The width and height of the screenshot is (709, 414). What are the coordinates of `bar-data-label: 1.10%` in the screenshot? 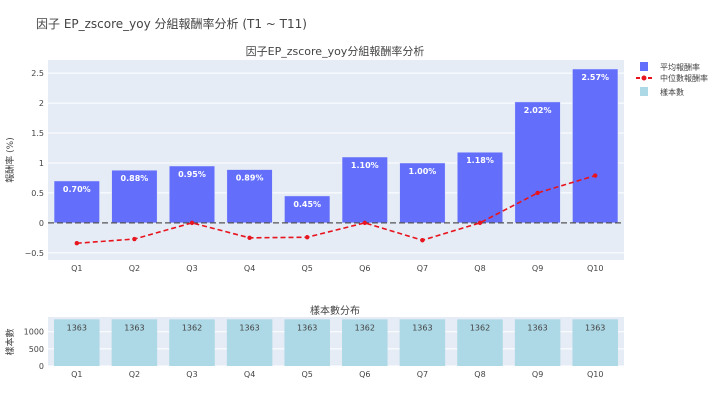 It's located at (365, 165).